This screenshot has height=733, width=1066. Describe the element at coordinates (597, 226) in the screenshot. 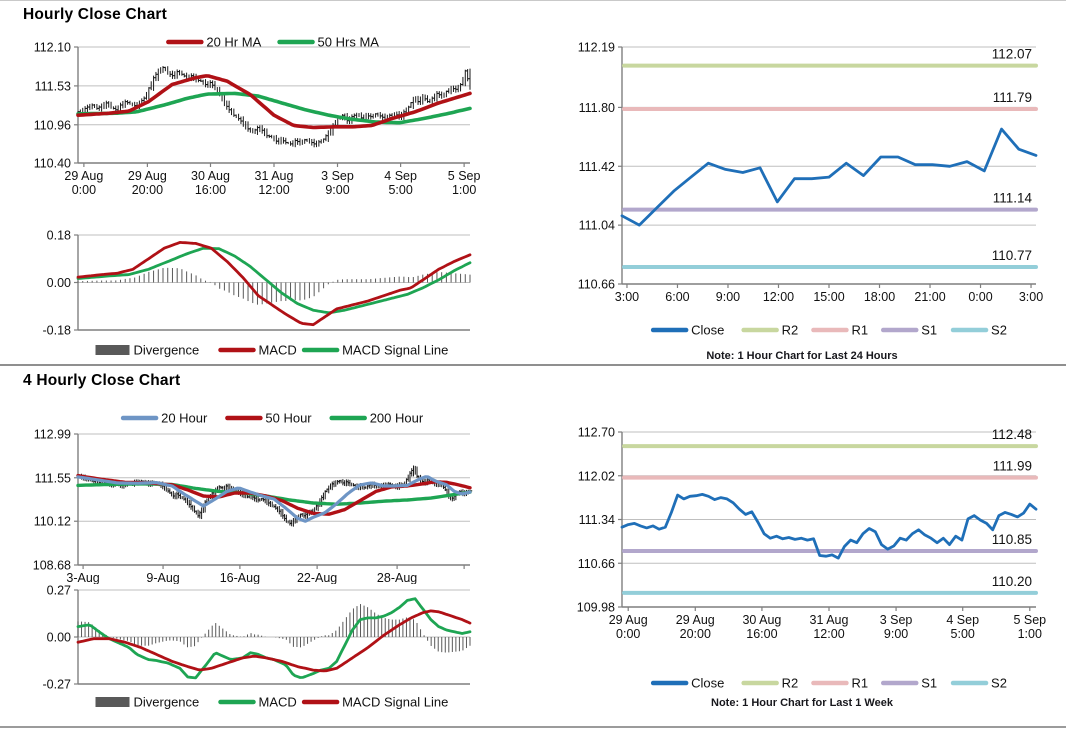

I see `svg-text: 111.04` at that location.